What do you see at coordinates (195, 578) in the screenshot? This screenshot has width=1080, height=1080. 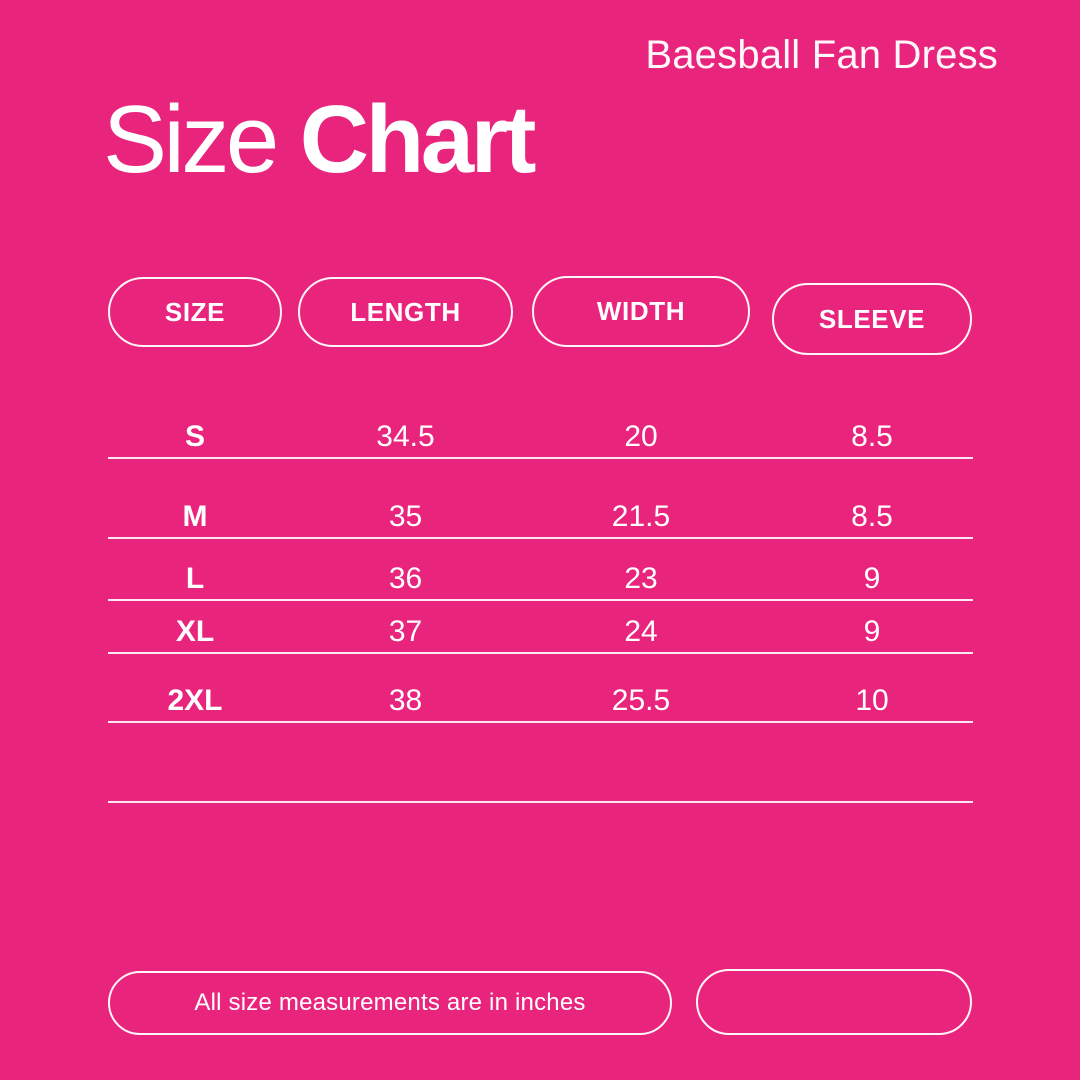 I see `size-label: L` at bounding box center [195, 578].